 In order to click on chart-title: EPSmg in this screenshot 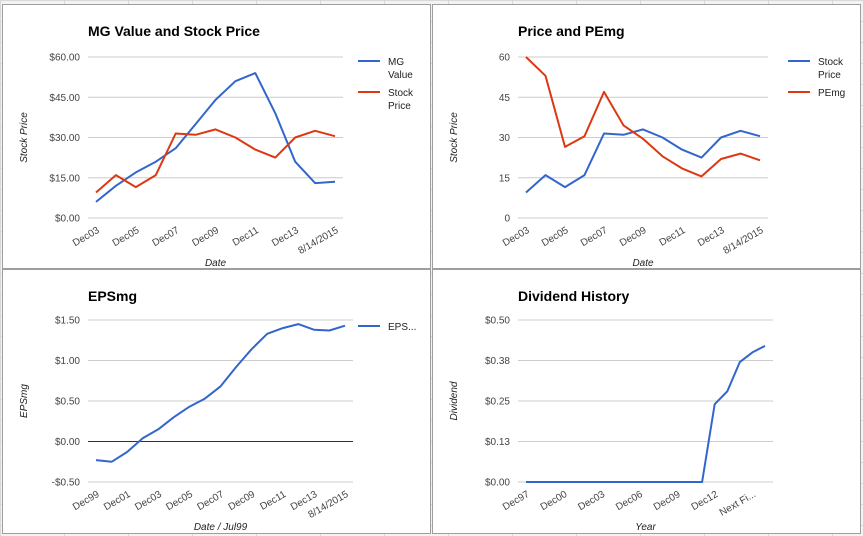, I will do `click(112, 296)`.